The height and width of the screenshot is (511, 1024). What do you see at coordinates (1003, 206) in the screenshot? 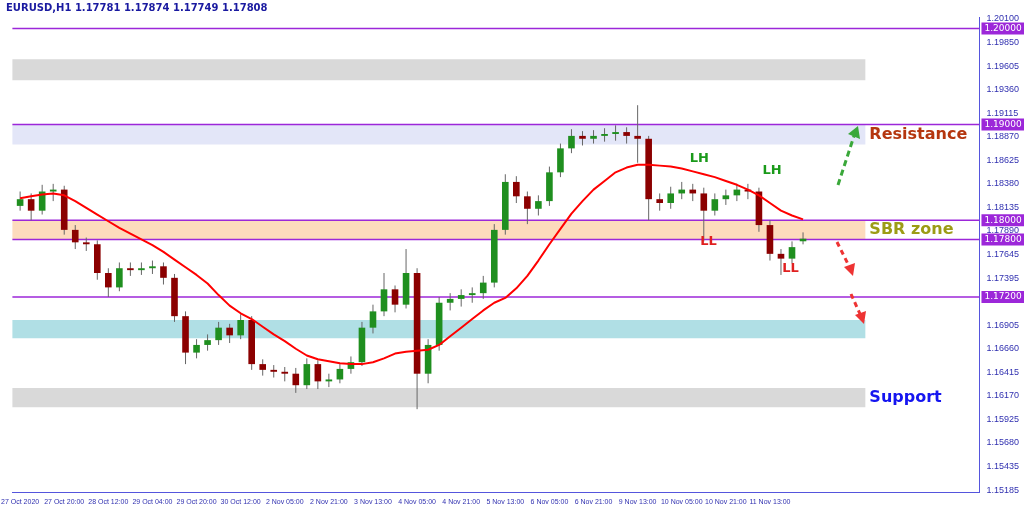
I see `y-tick-label: 1.18135` at bounding box center [1003, 206].